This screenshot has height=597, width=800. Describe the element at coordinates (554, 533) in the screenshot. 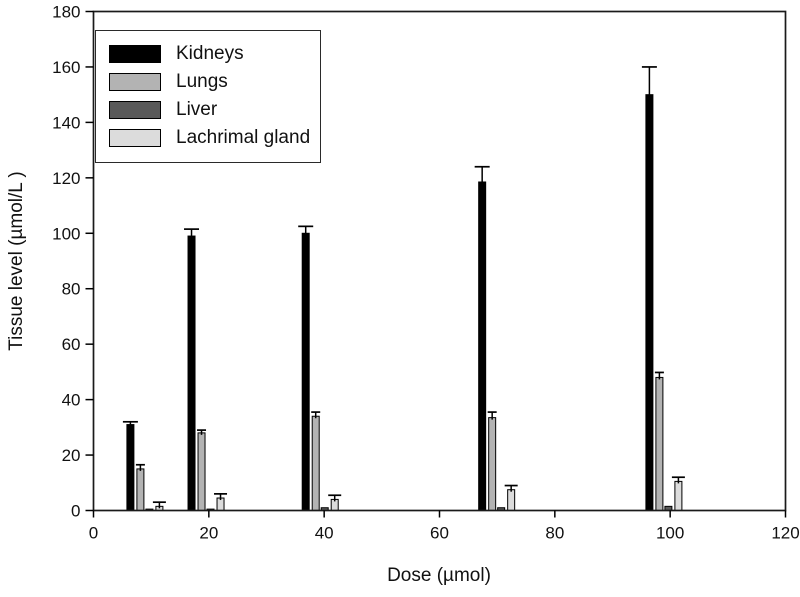

I see `x-tick-label: 80` at that location.